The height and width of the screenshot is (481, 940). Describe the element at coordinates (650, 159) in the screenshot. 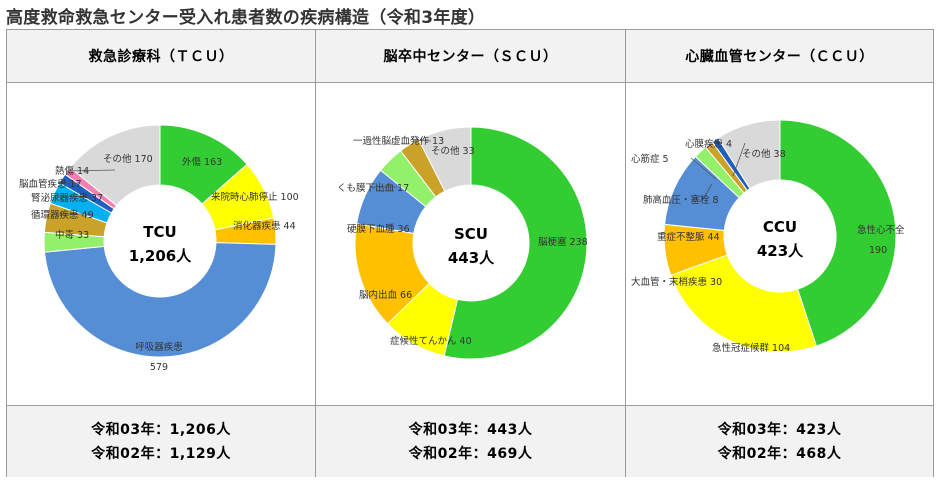

I see `slice-label: 心筋症 5` at that location.